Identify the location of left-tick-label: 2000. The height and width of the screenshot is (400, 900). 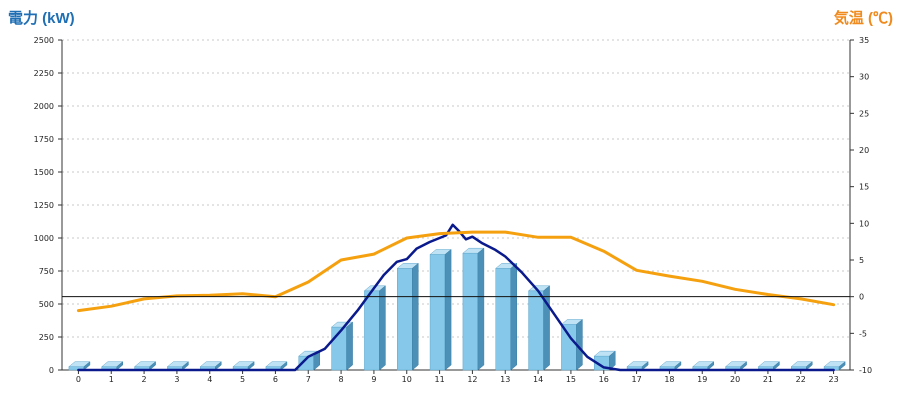
(44, 106).